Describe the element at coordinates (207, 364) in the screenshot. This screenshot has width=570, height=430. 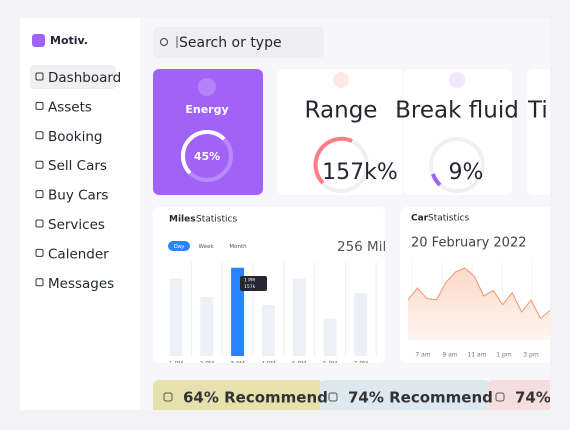
I see `x-tick-label: 2 PM` at that location.